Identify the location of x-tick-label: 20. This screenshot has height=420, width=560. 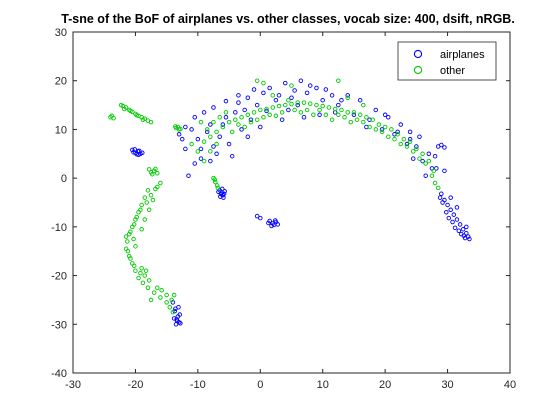
(385, 385).